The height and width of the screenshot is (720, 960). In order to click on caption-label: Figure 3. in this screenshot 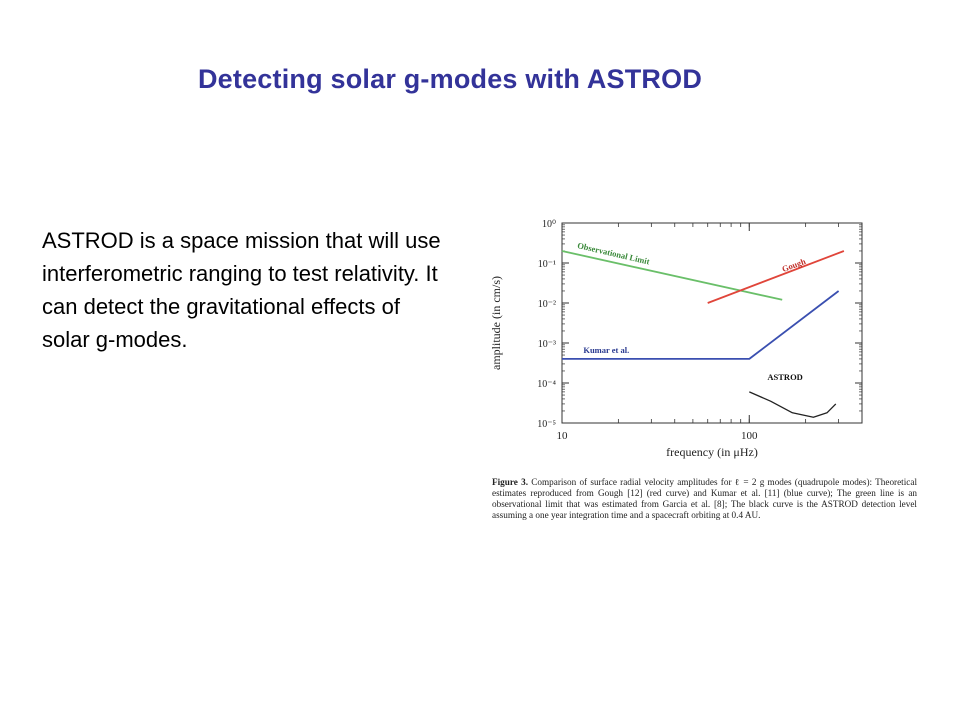, I will do `click(510, 482)`.